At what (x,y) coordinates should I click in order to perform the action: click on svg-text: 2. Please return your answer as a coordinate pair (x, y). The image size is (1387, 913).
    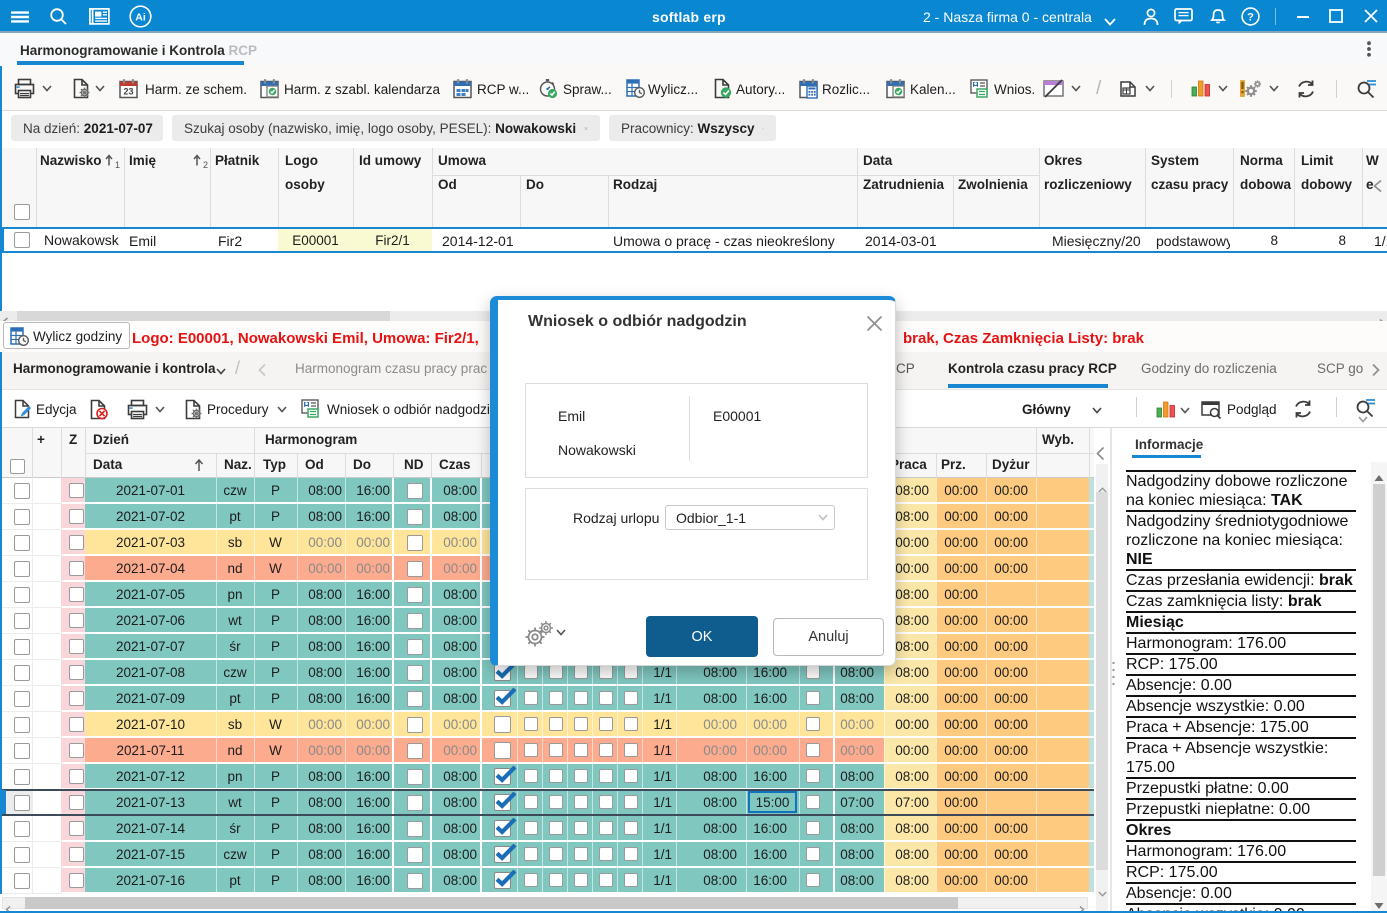
    Looking at the image, I should click on (205, 164).